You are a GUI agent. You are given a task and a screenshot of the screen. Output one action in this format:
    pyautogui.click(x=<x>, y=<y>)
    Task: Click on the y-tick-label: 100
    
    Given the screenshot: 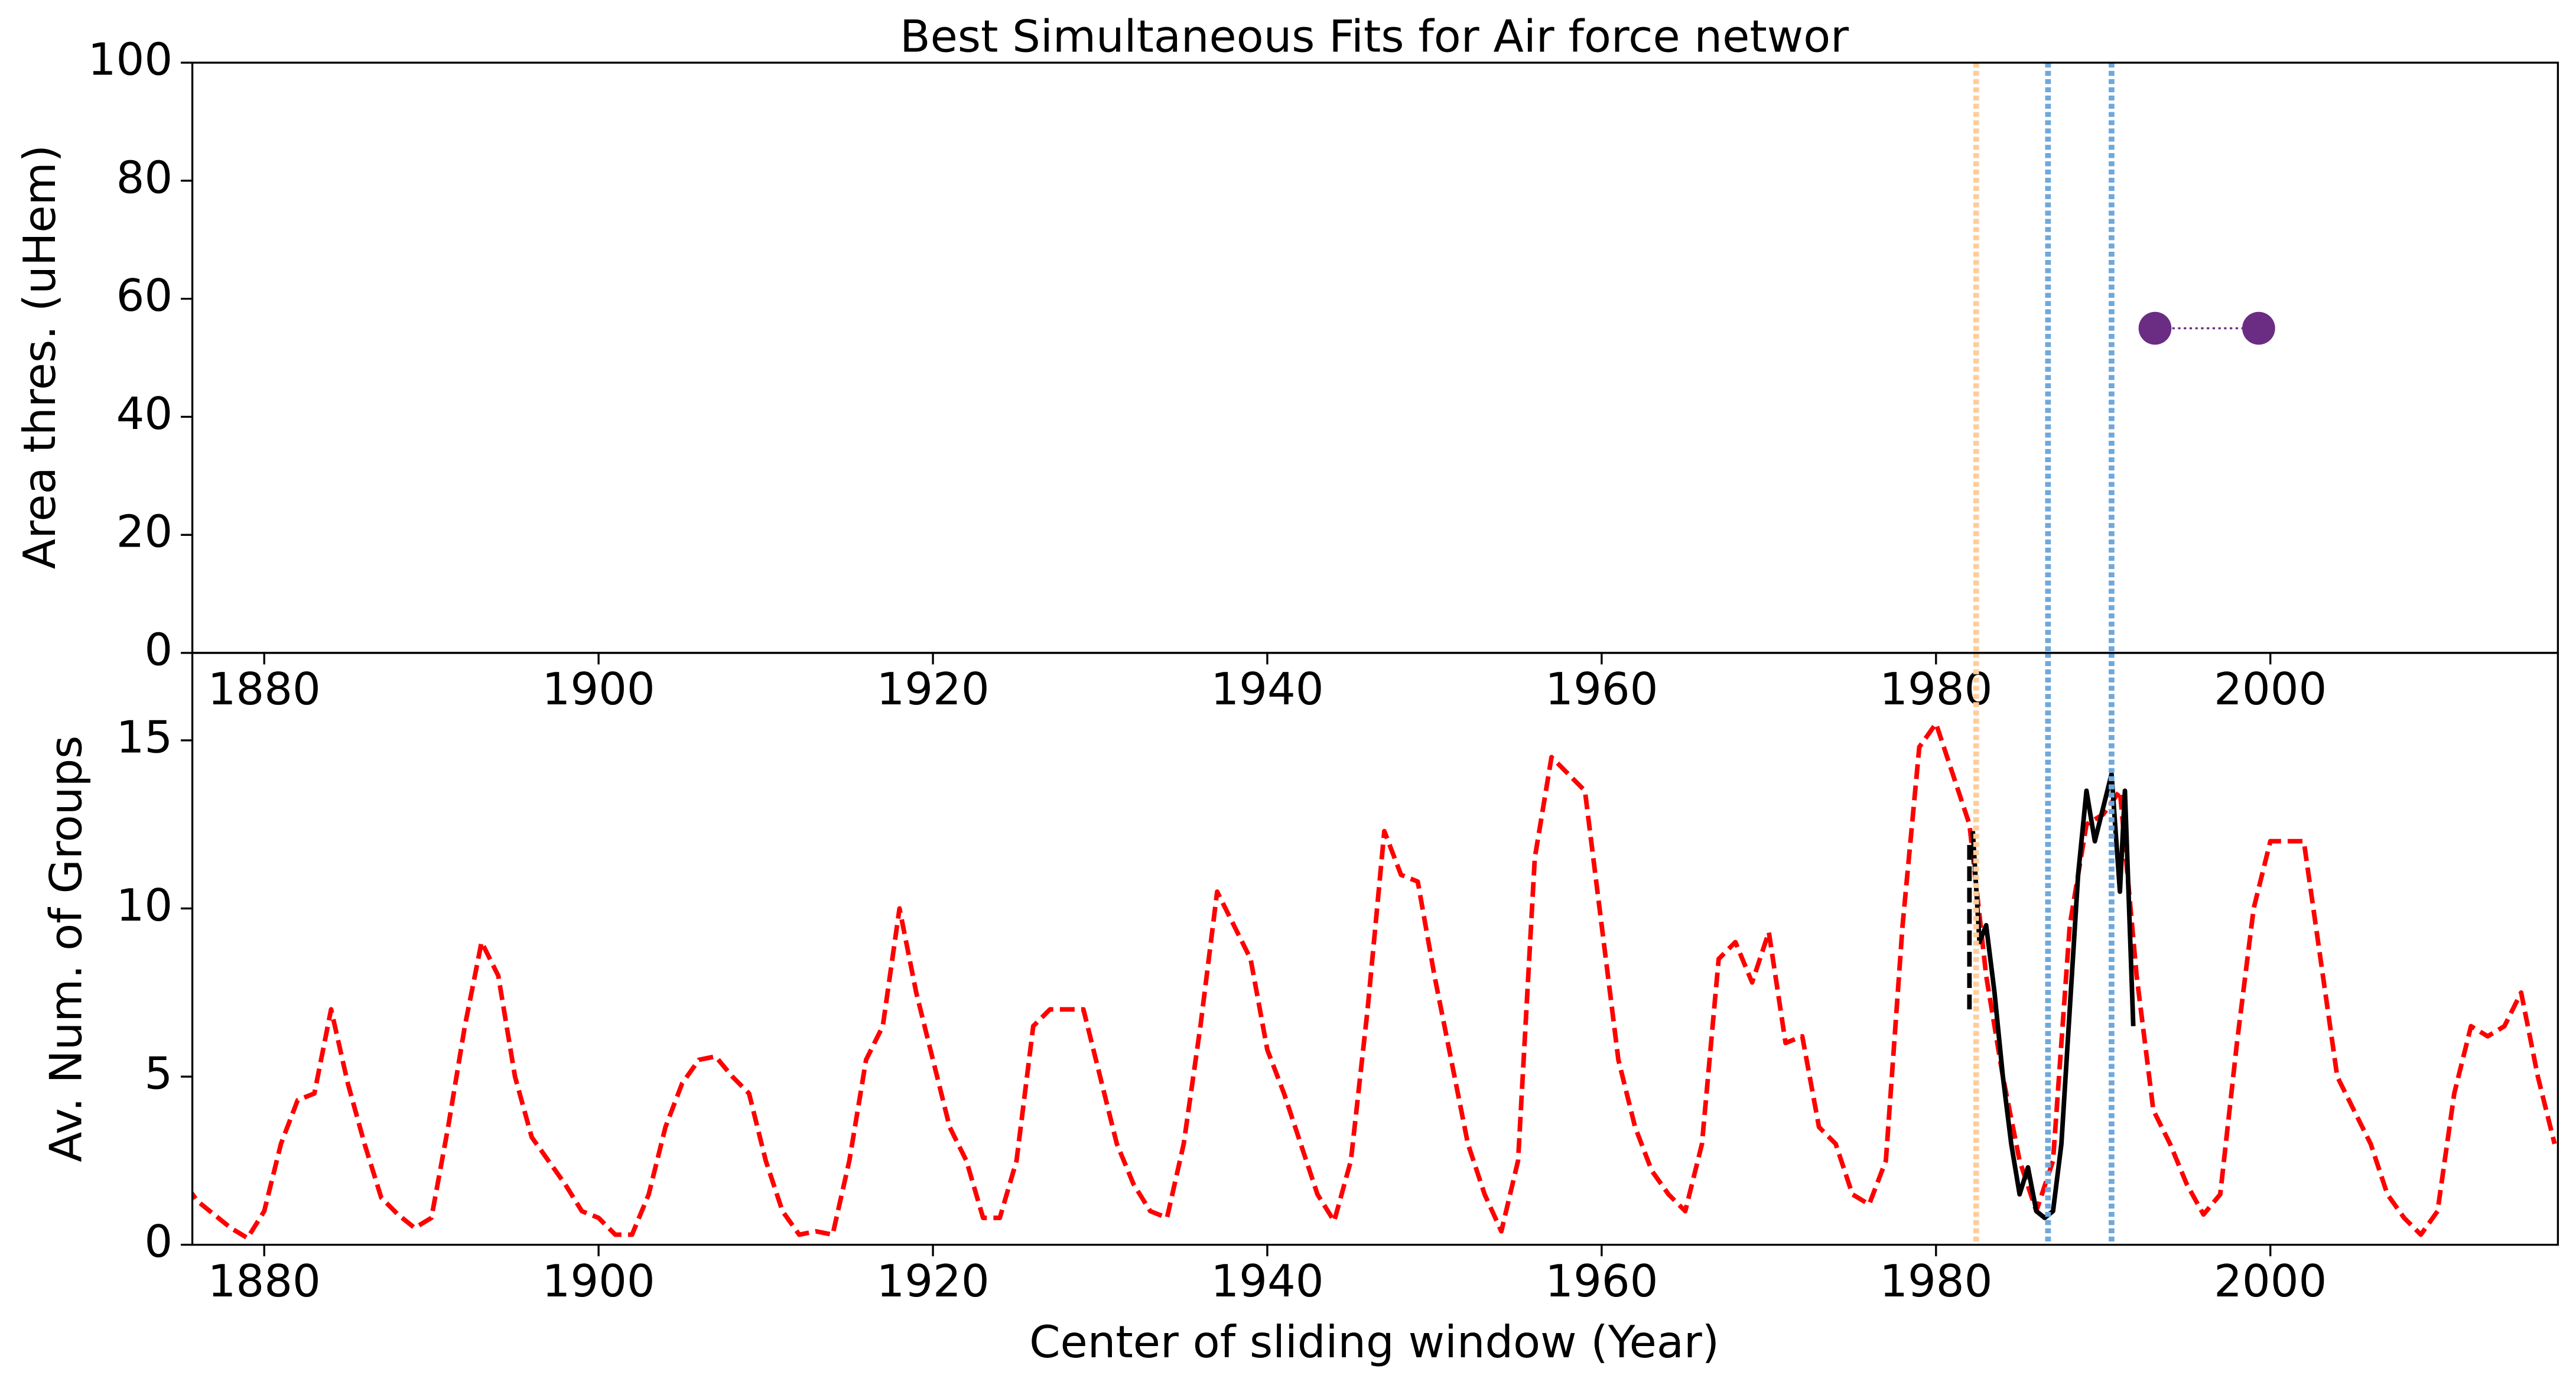 What is the action you would take?
    pyautogui.click(x=131, y=60)
    